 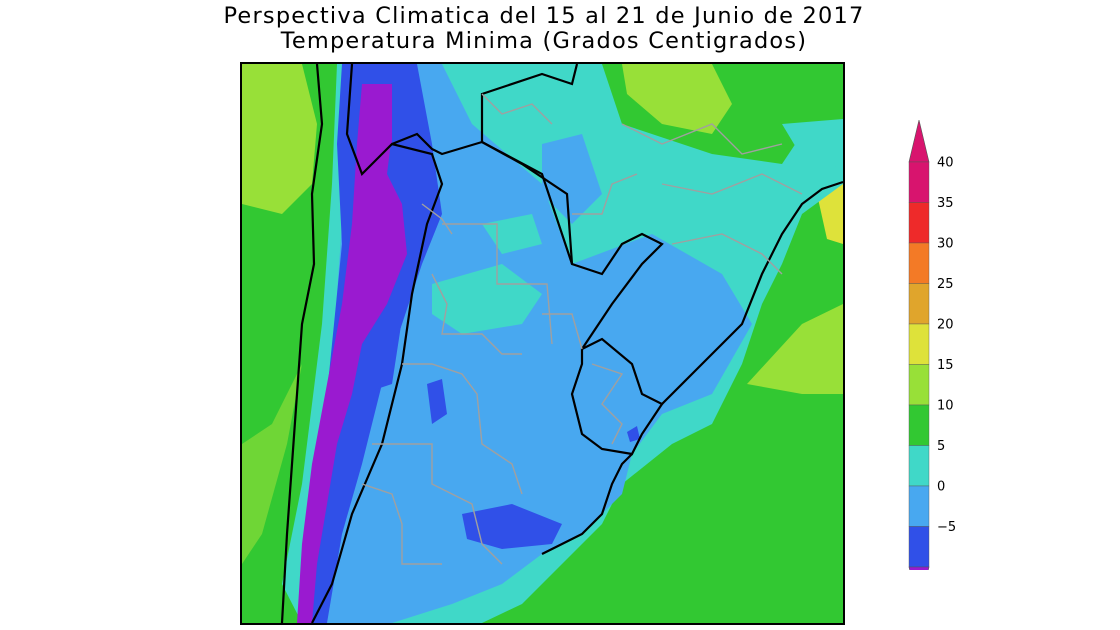 I want to click on colorbar-tick-label: 15, so click(x=945, y=365).